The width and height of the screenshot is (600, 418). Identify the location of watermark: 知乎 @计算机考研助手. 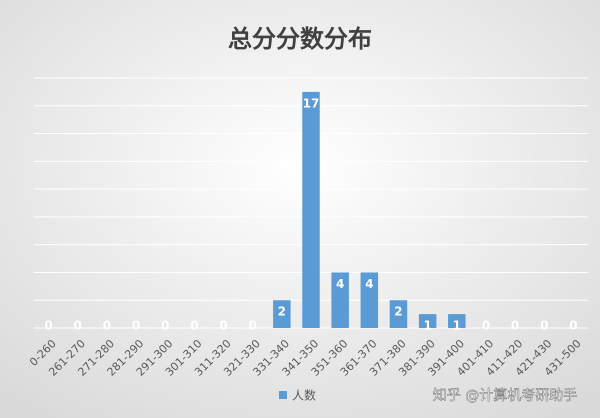
(505, 395).